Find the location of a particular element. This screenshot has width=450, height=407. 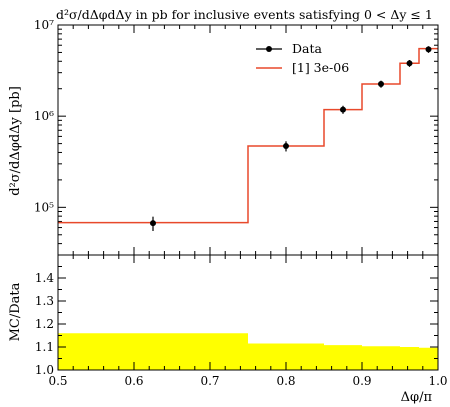

ratio-xtick-label: 0.9 is located at coordinates (361, 381).